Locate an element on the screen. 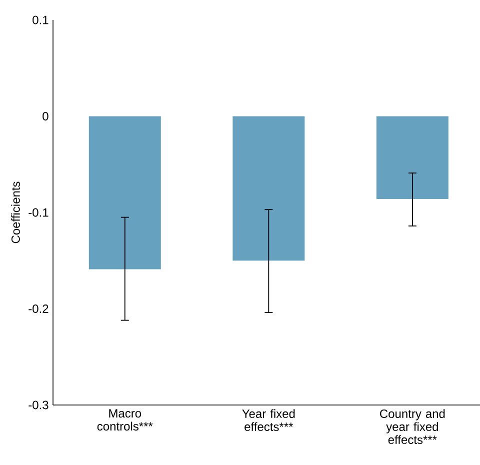 Image resolution: width=480 pixels, height=465 pixels. y-tick-label: -0.1 is located at coordinates (38, 212).